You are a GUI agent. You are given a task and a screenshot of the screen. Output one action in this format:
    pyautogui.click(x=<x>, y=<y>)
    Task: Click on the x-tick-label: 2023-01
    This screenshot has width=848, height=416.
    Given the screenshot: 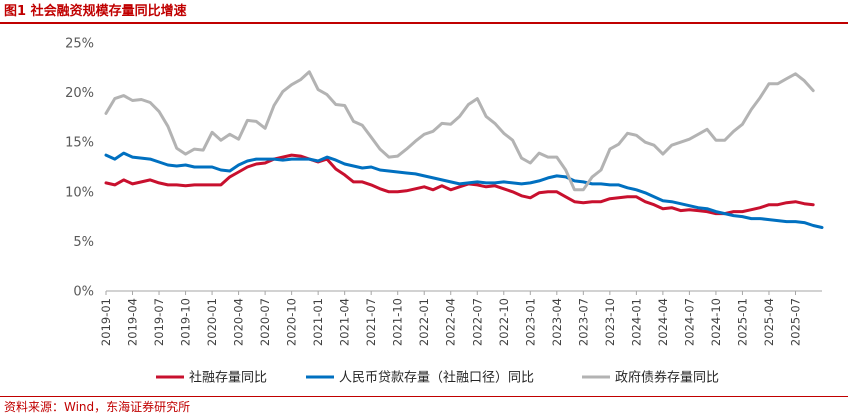 What is the action you would take?
    pyautogui.click(x=530, y=322)
    